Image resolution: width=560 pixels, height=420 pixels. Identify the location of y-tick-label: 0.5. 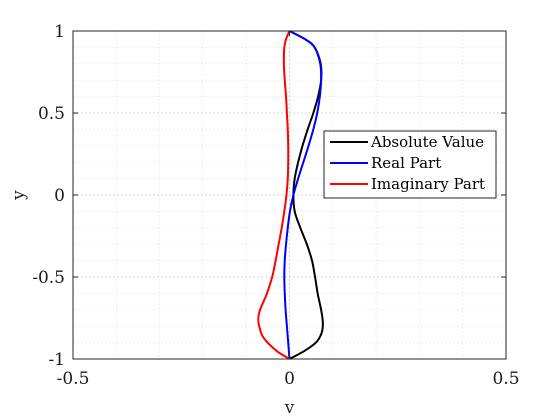
(51, 114).